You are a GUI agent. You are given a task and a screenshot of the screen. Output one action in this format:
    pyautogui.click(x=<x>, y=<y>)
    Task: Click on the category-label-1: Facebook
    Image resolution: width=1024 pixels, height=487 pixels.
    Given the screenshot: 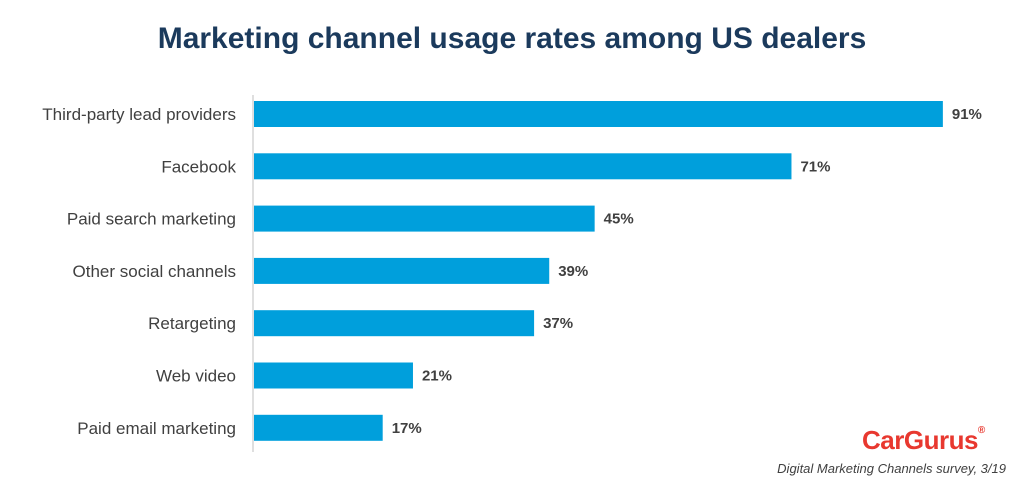 What is the action you would take?
    pyautogui.click(x=198, y=166)
    